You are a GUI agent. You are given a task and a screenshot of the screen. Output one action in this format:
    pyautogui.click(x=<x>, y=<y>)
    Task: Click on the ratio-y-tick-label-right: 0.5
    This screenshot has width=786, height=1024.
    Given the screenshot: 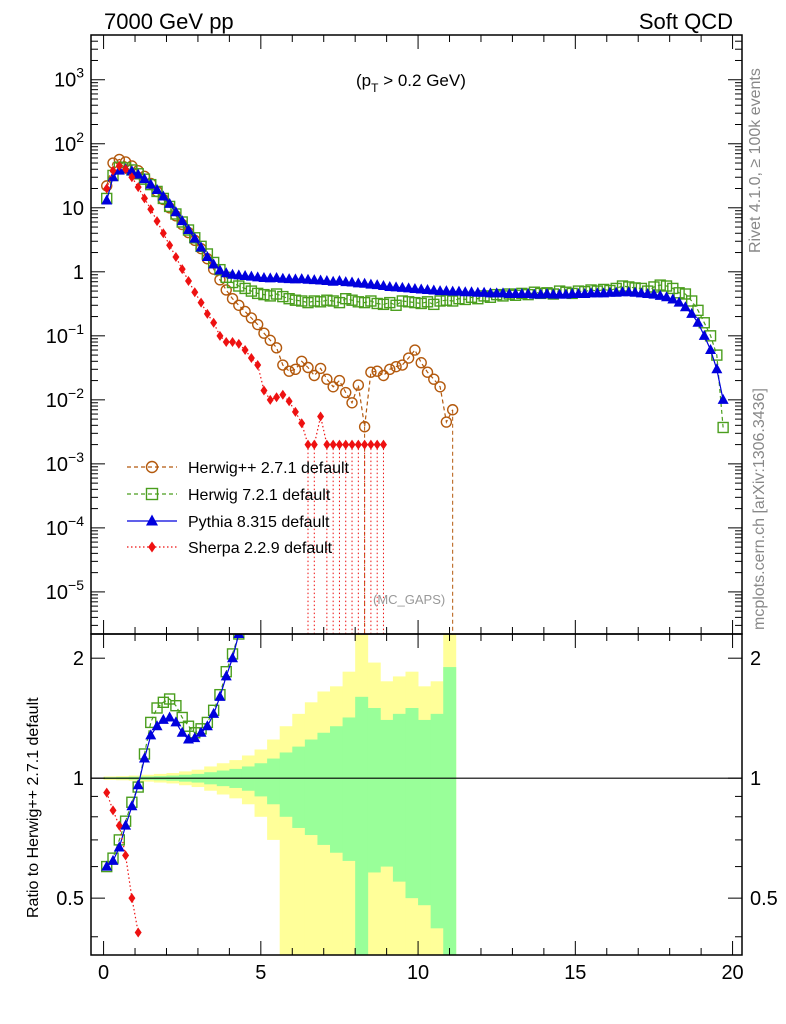 What is the action you would take?
    pyautogui.click(x=764, y=899)
    